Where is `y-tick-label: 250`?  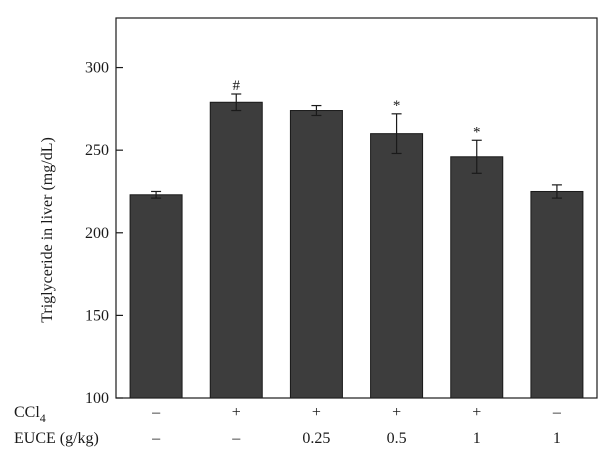 y-tick-label: 250 is located at coordinates (97, 150).